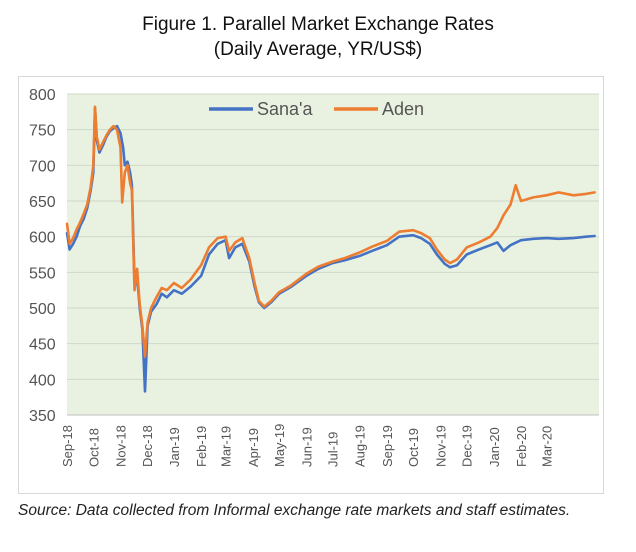 The height and width of the screenshot is (552, 636). What do you see at coordinates (42, 416) in the screenshot?
I see `y-tick-label: 350` at bounding box center [42, 416].